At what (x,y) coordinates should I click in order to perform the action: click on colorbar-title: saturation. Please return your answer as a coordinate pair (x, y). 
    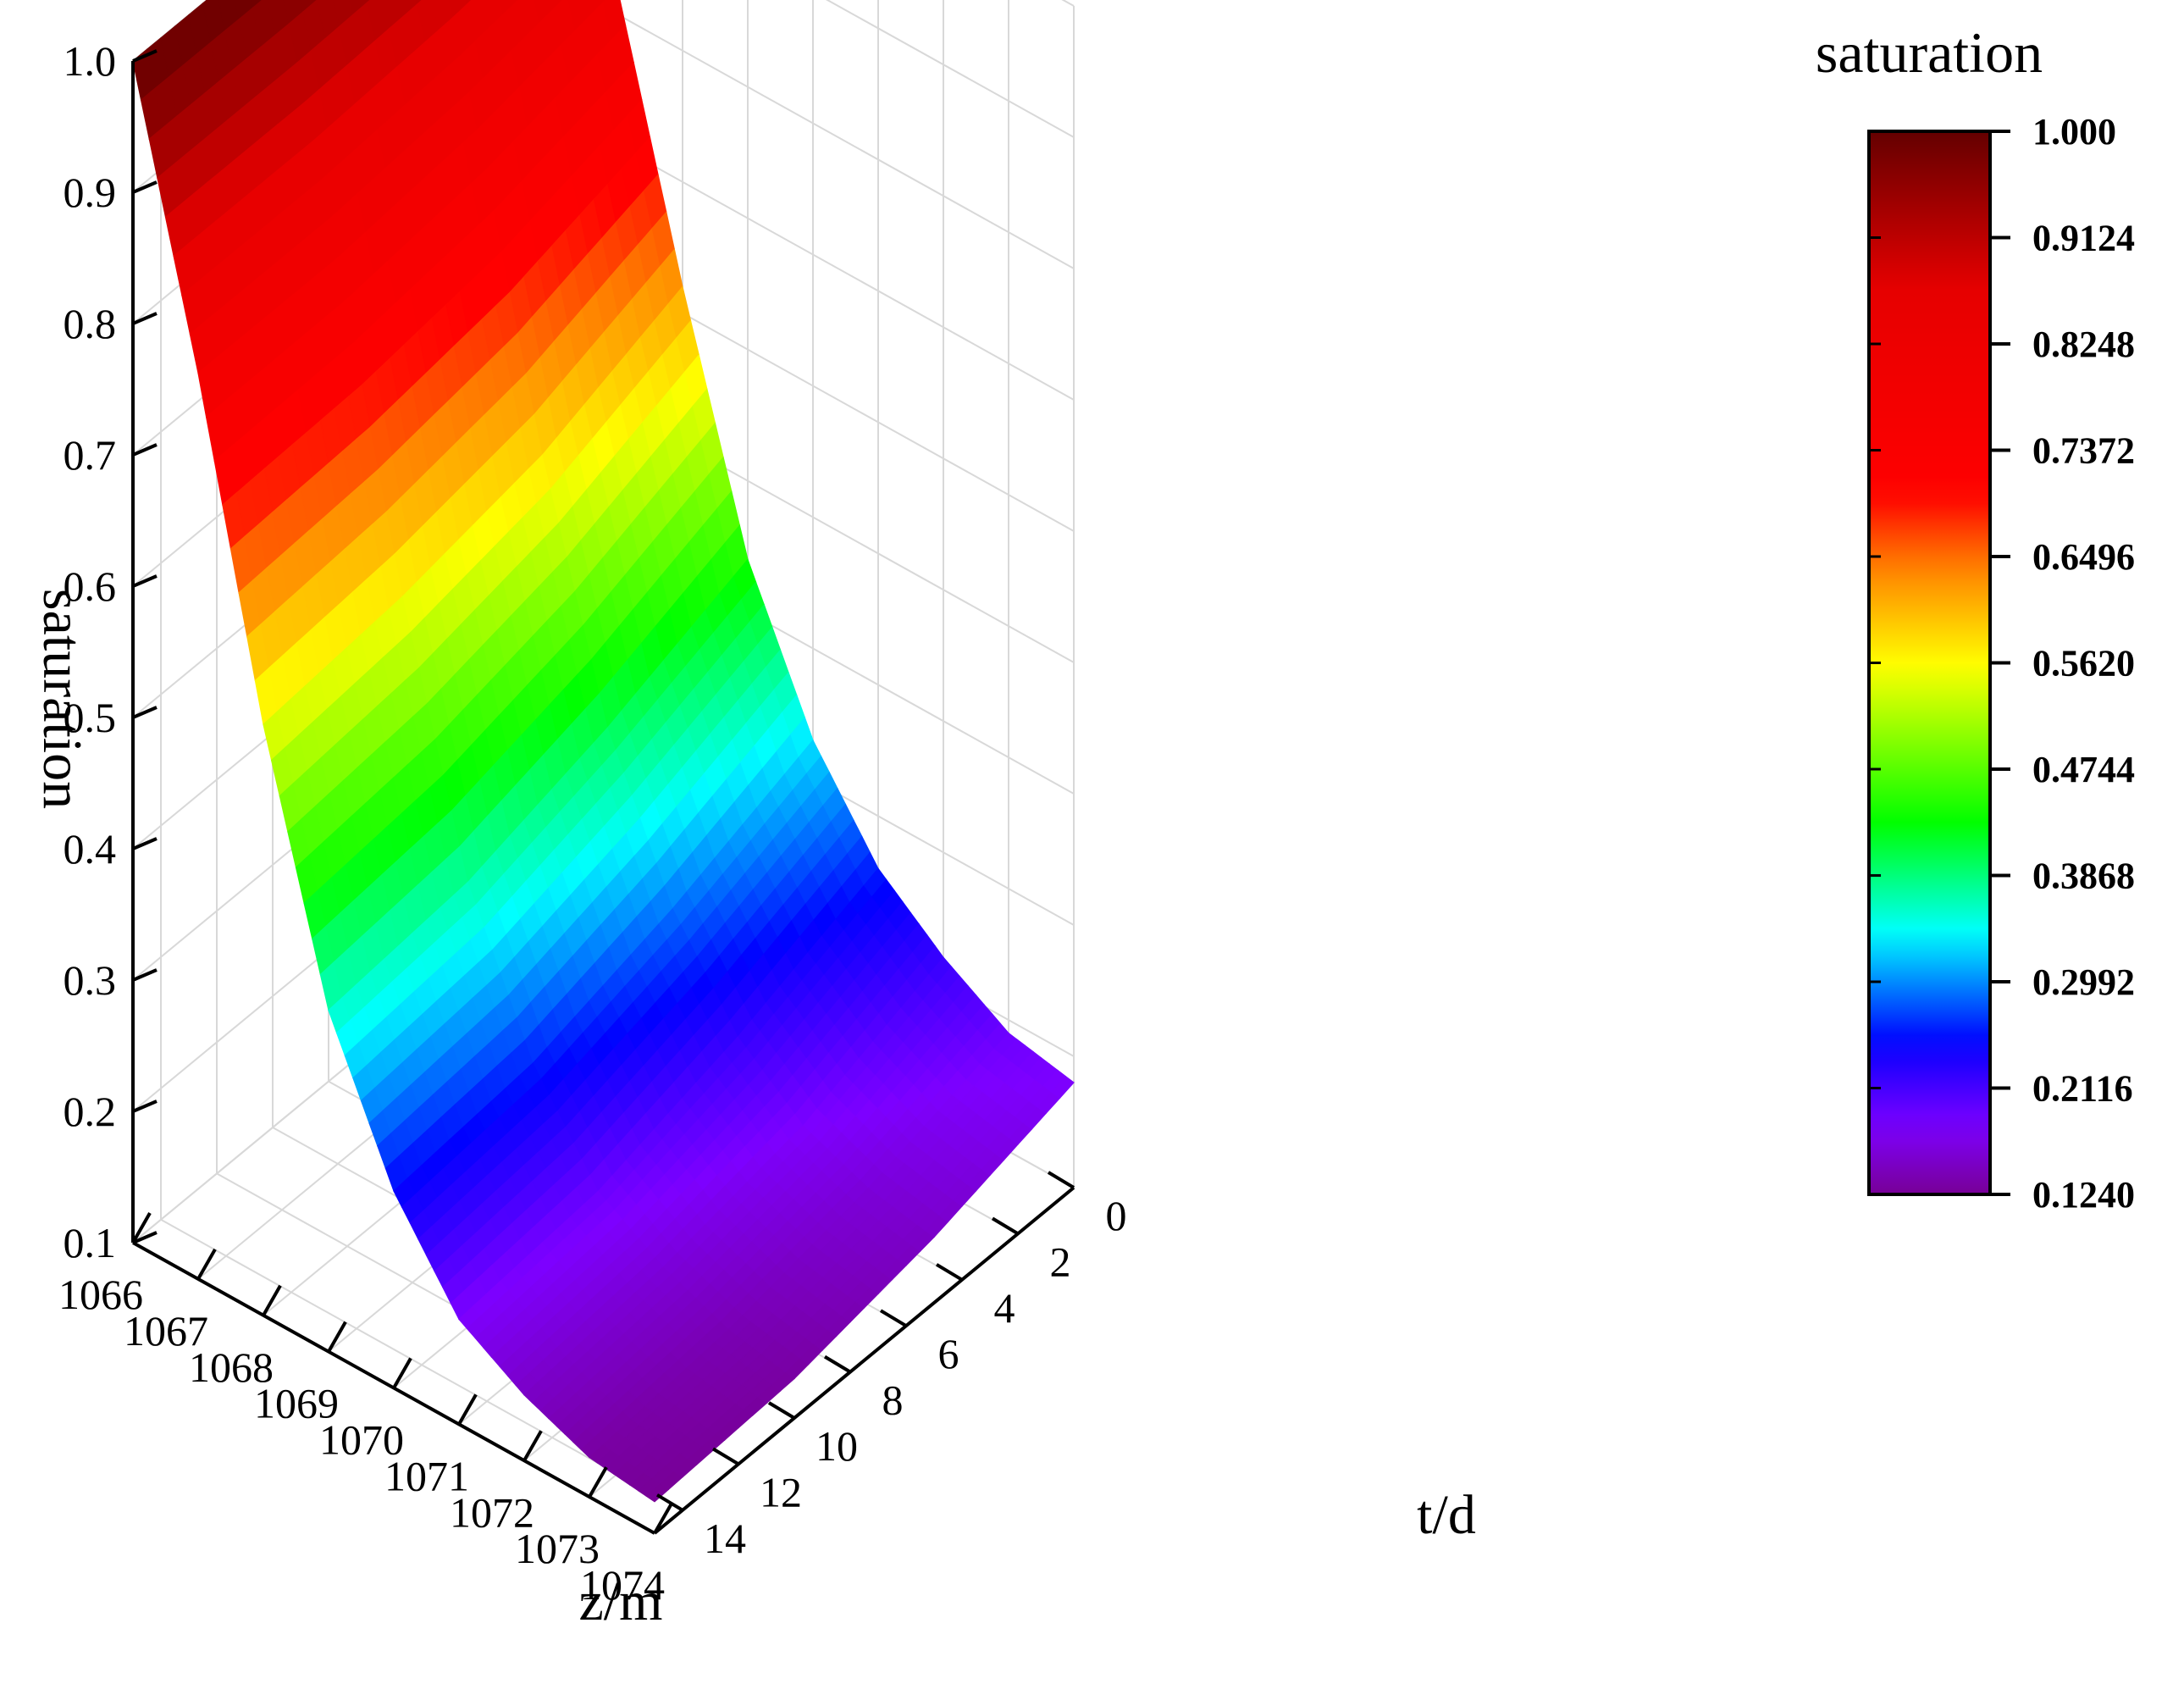
    Looking at the image, I should click on (1929, 52).